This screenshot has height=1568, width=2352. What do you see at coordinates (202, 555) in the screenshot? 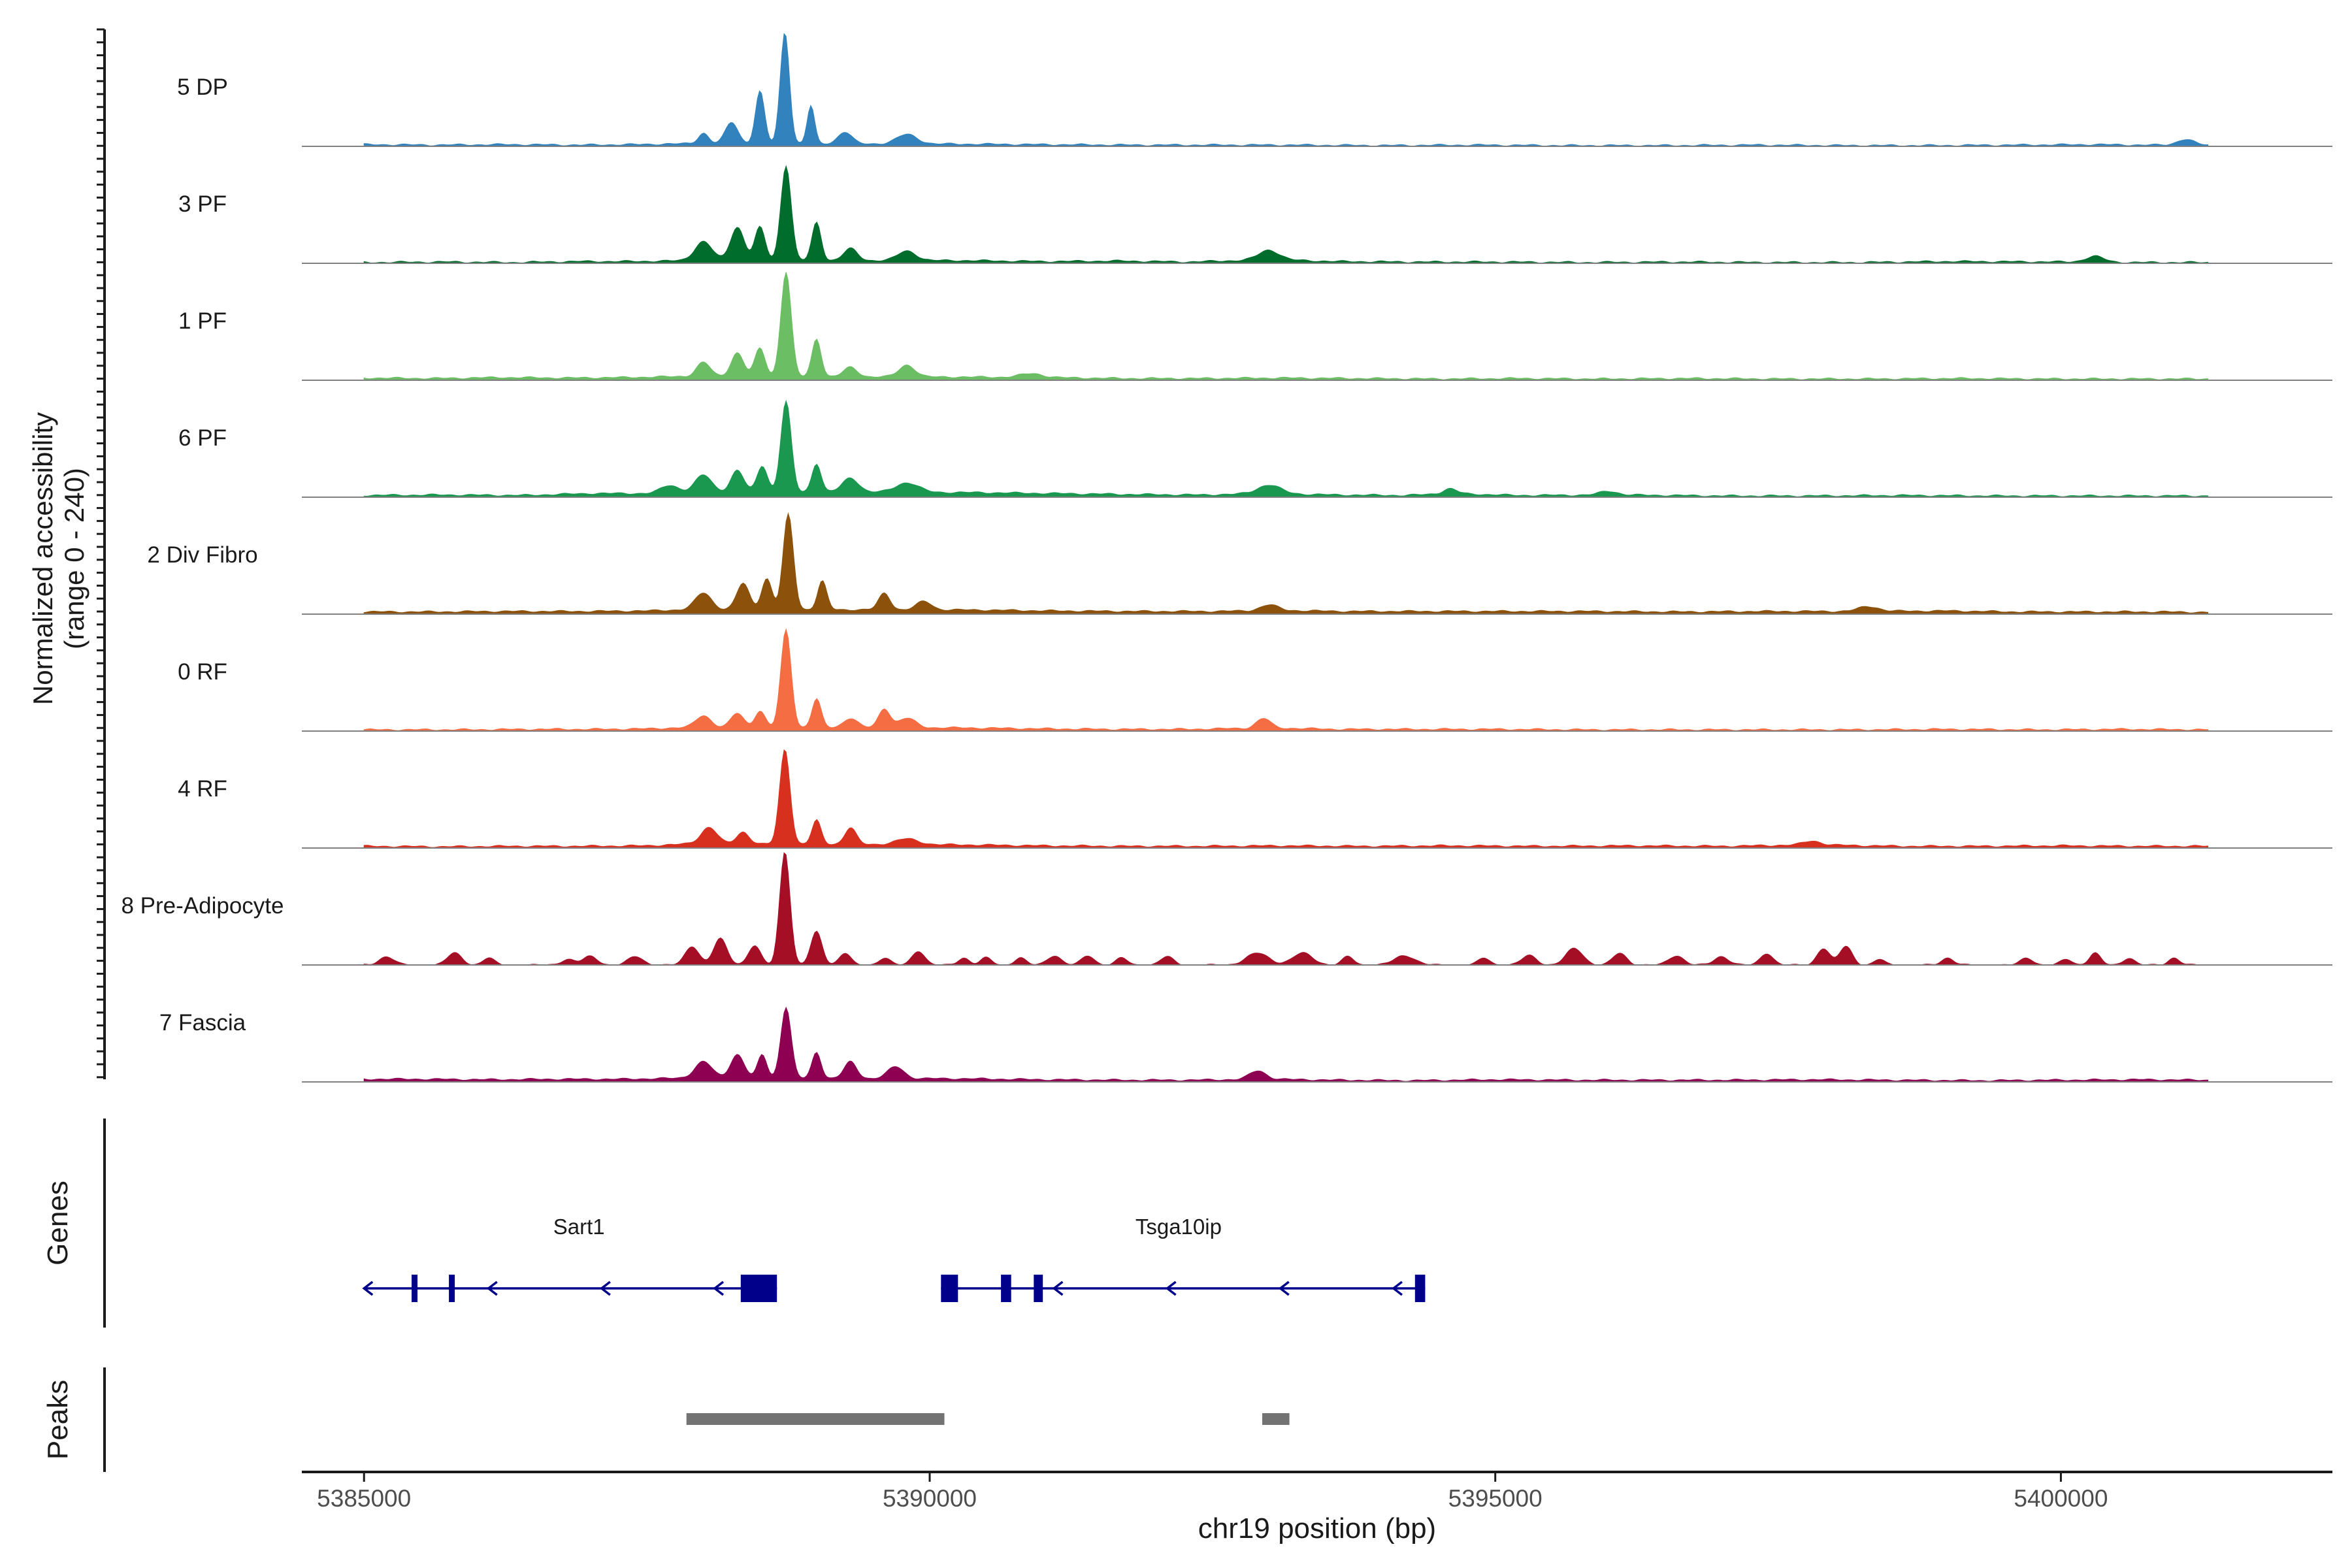
I see `track-label: 2 Div Fibro` at bounding box center [202, 555].